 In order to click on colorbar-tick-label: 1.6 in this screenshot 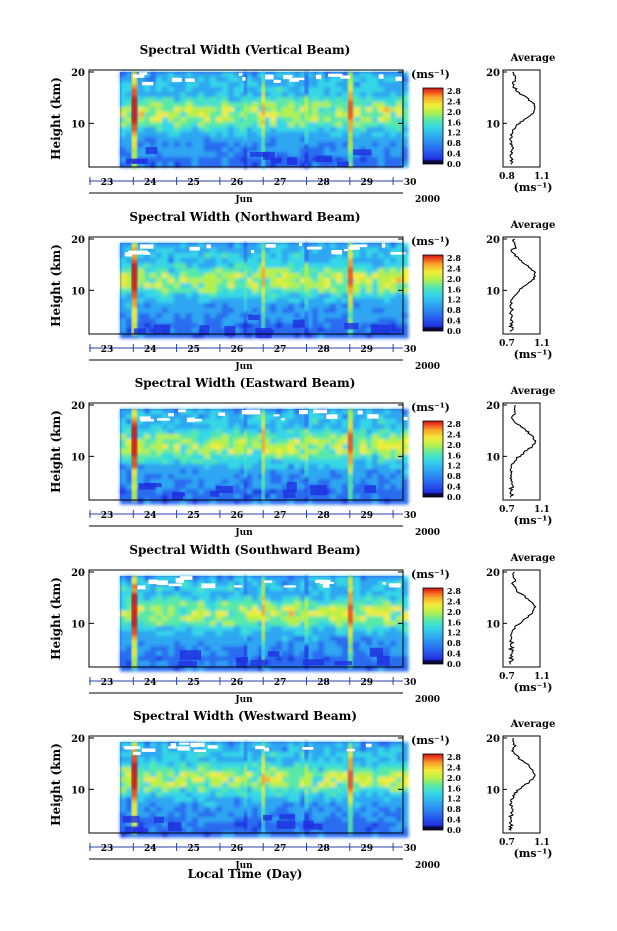, I will do `click(454, 122)`.